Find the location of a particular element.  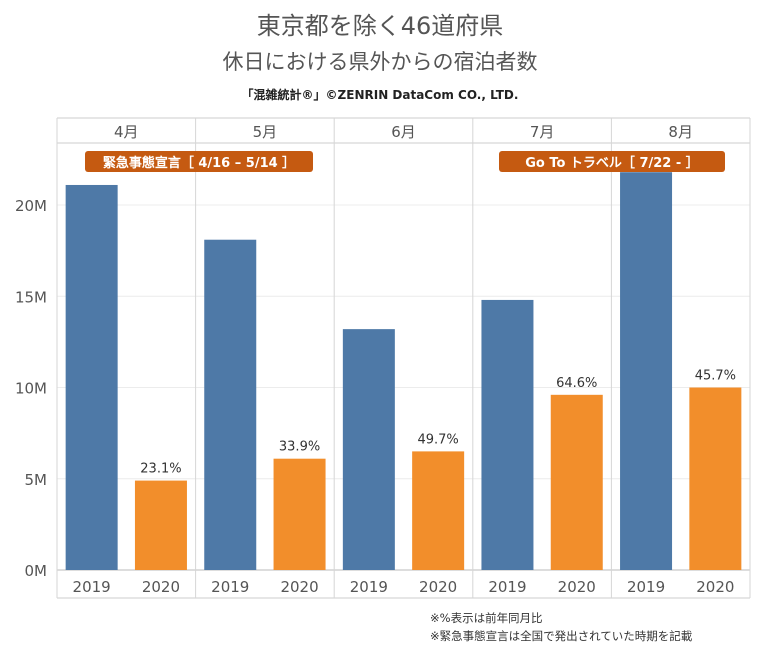

footnote: ※%表示は前年同月比 is located at coordinates (486, 618).